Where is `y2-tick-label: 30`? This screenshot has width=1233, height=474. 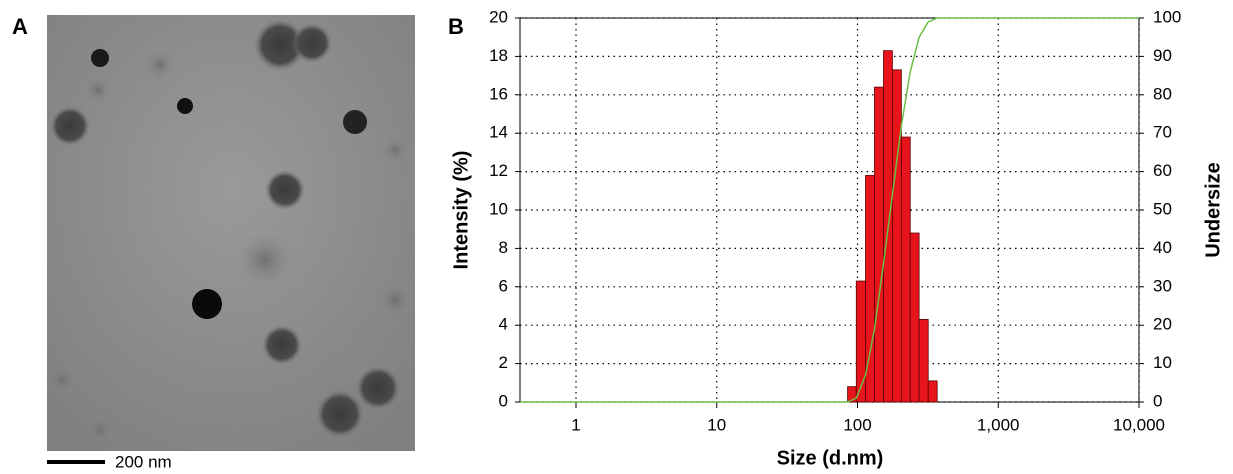 y2-tick-label: 30 is located at coordinates (1162, 285).